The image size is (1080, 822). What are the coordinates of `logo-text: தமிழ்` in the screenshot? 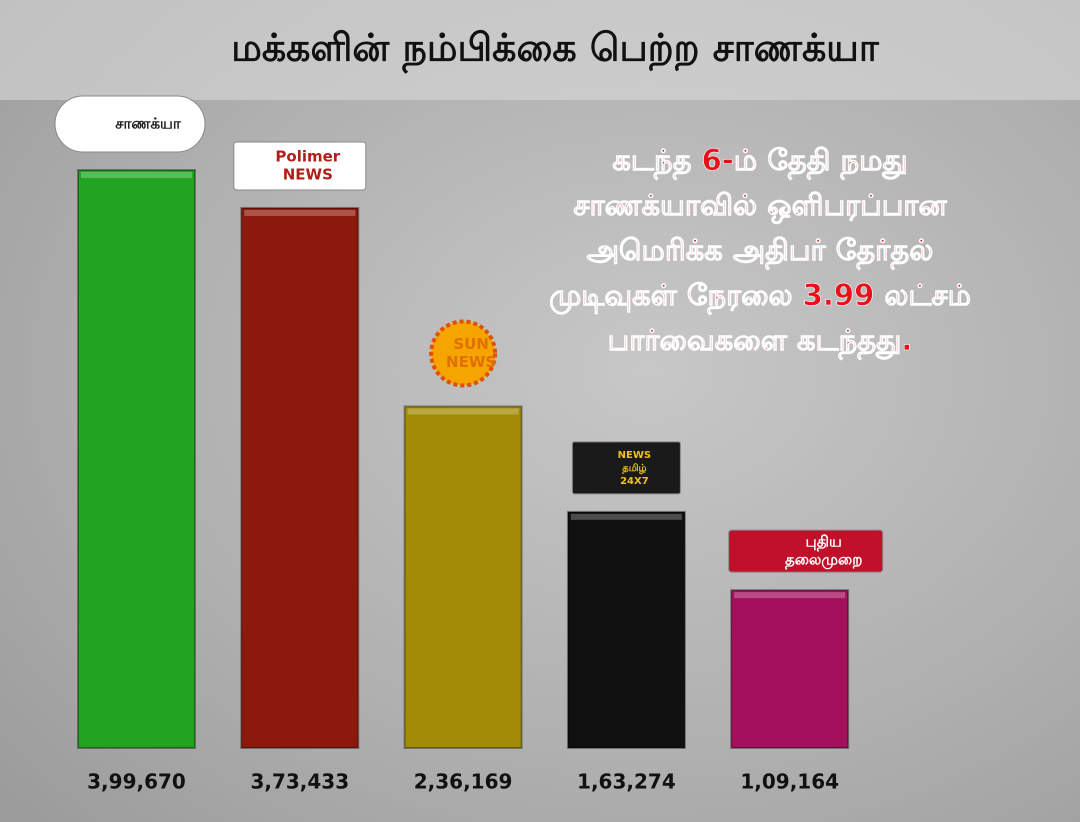 It's located at (634, 468).